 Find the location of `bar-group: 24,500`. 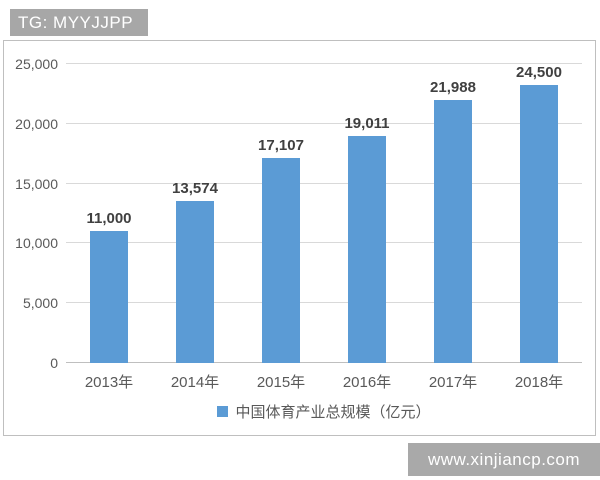

bar-group: 24,500 is located at coordinates (539, 213).